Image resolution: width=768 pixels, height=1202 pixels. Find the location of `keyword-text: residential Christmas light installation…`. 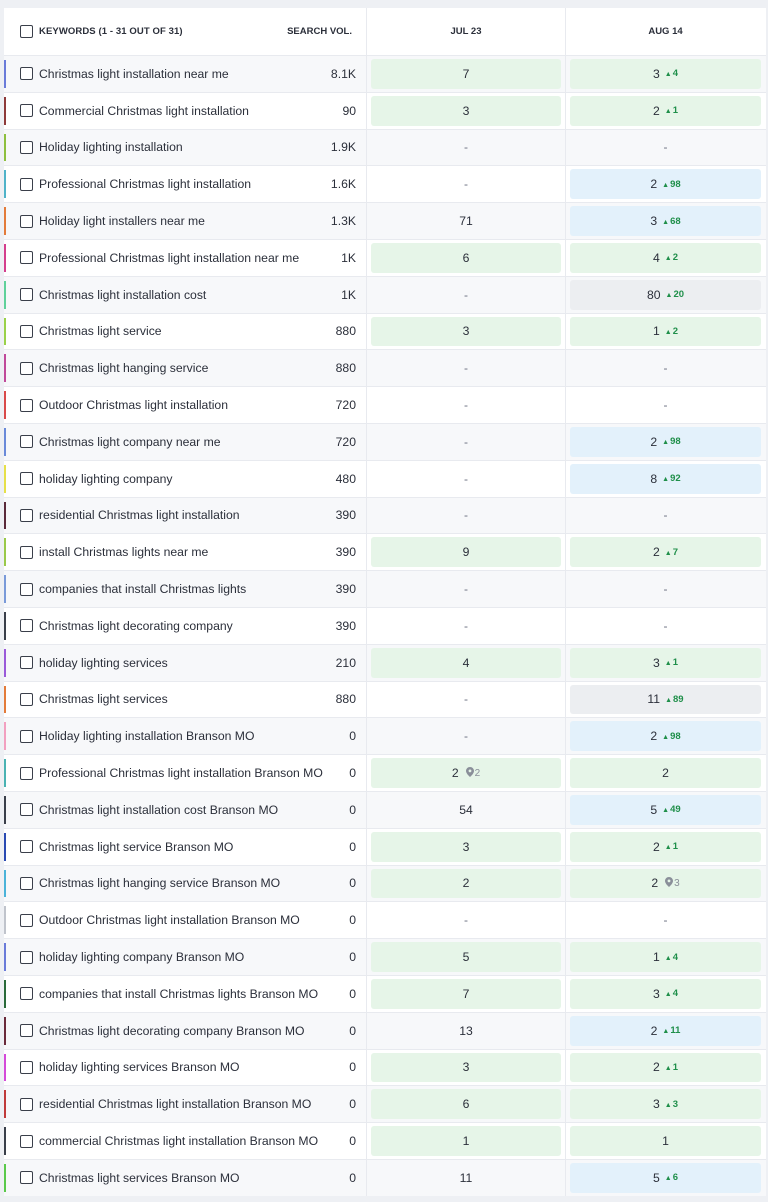

keyword-text: residential Christmas light installation… is located at coordinates (175, 1104).